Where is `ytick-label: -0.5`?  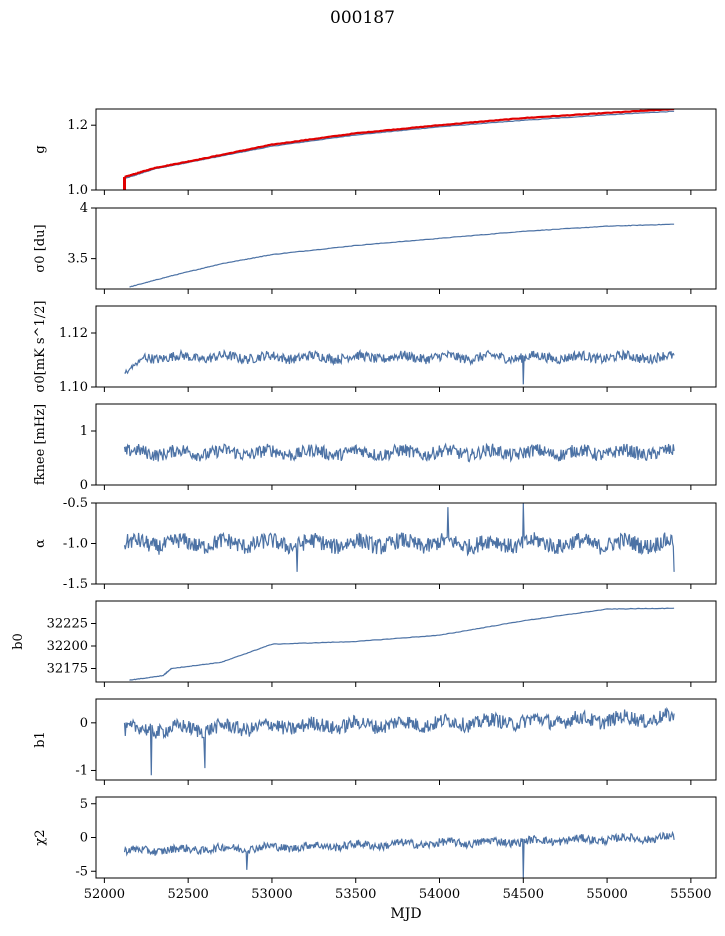
ytick-label: -0.5 is located at coordinates (75, 503).